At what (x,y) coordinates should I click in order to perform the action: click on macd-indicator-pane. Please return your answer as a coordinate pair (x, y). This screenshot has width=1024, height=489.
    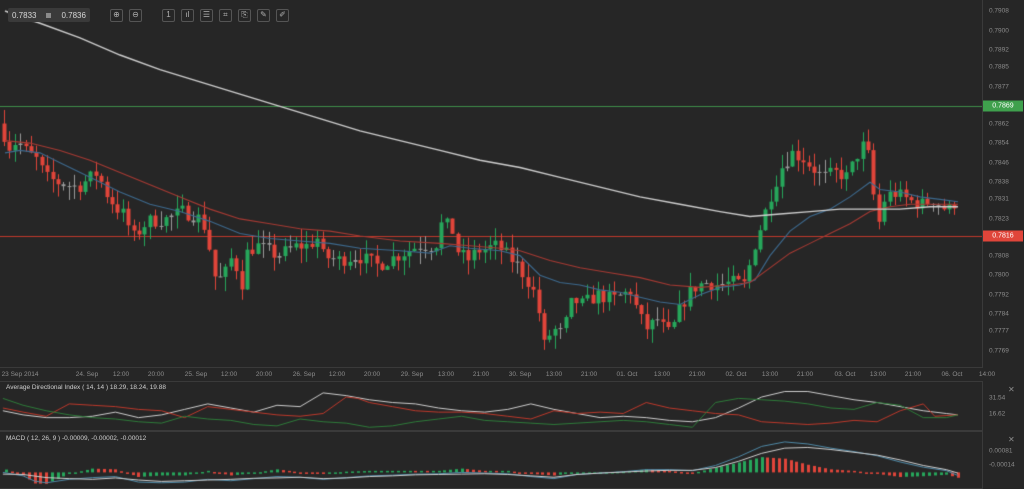
    Looking at the image, I should click on (491, 460).